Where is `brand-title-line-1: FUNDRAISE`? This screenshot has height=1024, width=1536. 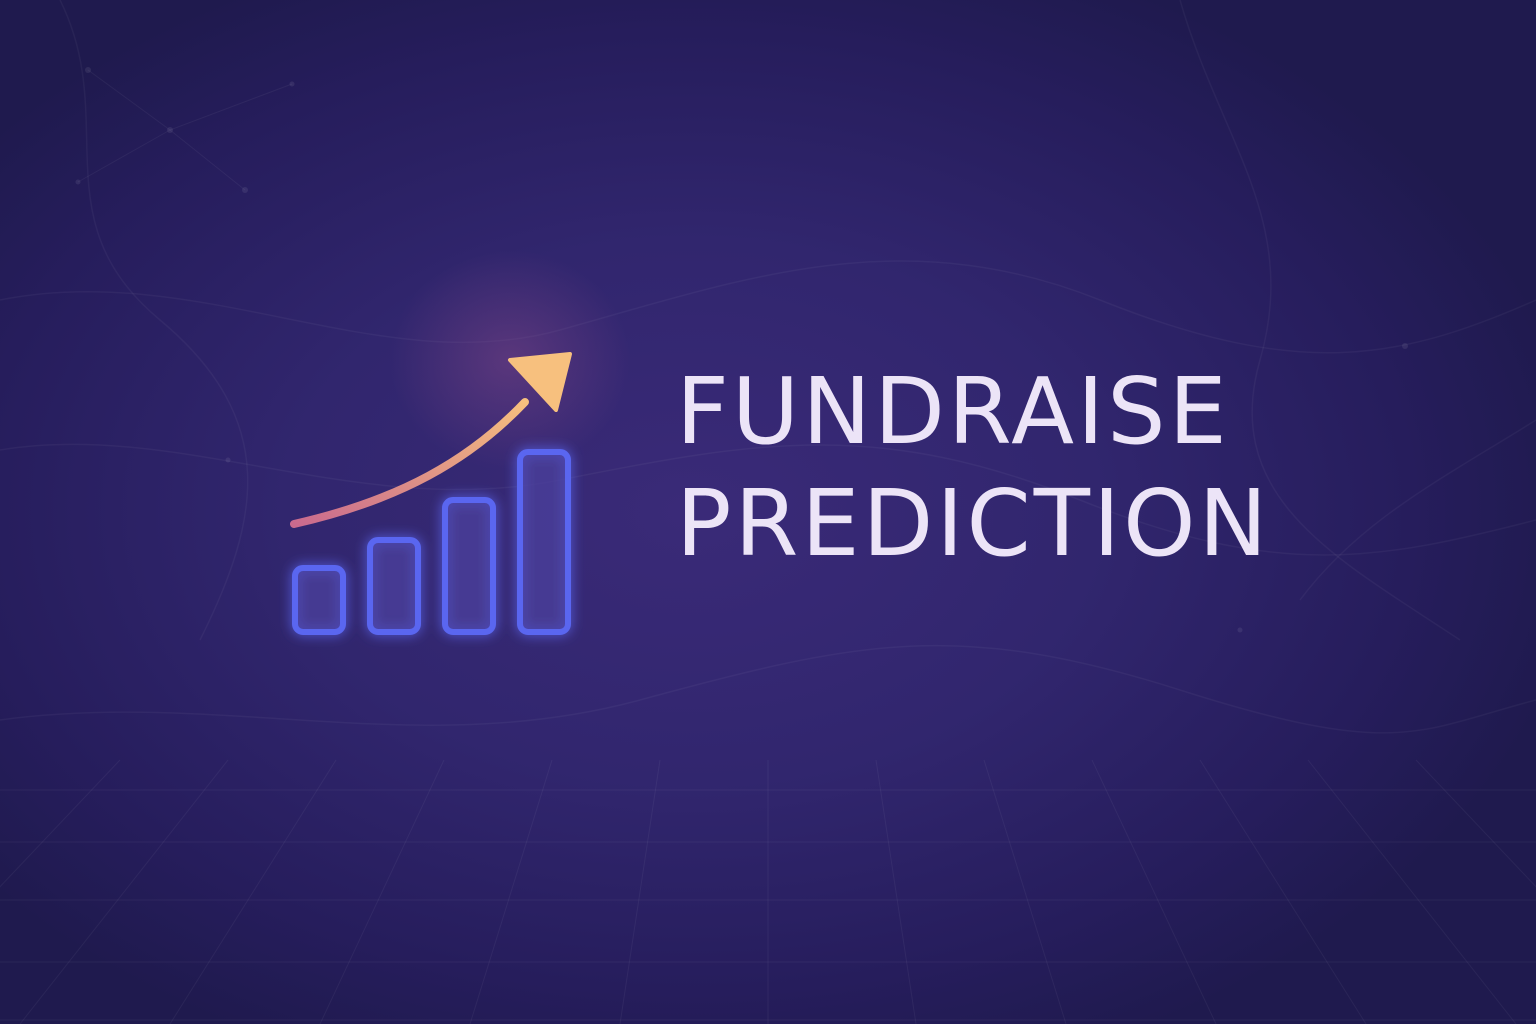
brand-title-line-1: FUNDRAISE is located at coordinates (953, 411).